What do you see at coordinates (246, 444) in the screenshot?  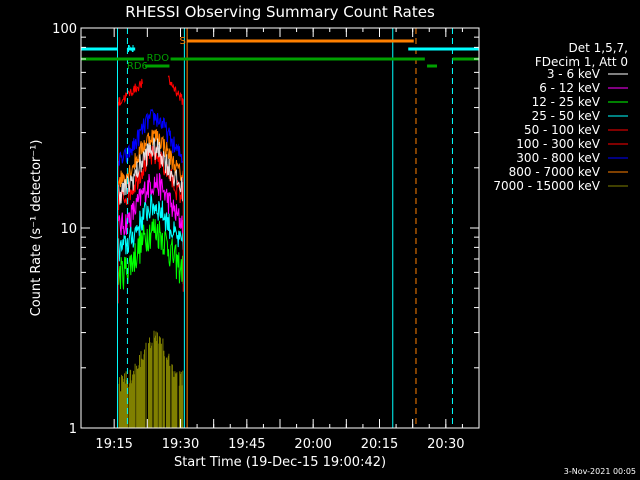 I see `x-tick-label: 19:45` at bounding box center [246, 444].